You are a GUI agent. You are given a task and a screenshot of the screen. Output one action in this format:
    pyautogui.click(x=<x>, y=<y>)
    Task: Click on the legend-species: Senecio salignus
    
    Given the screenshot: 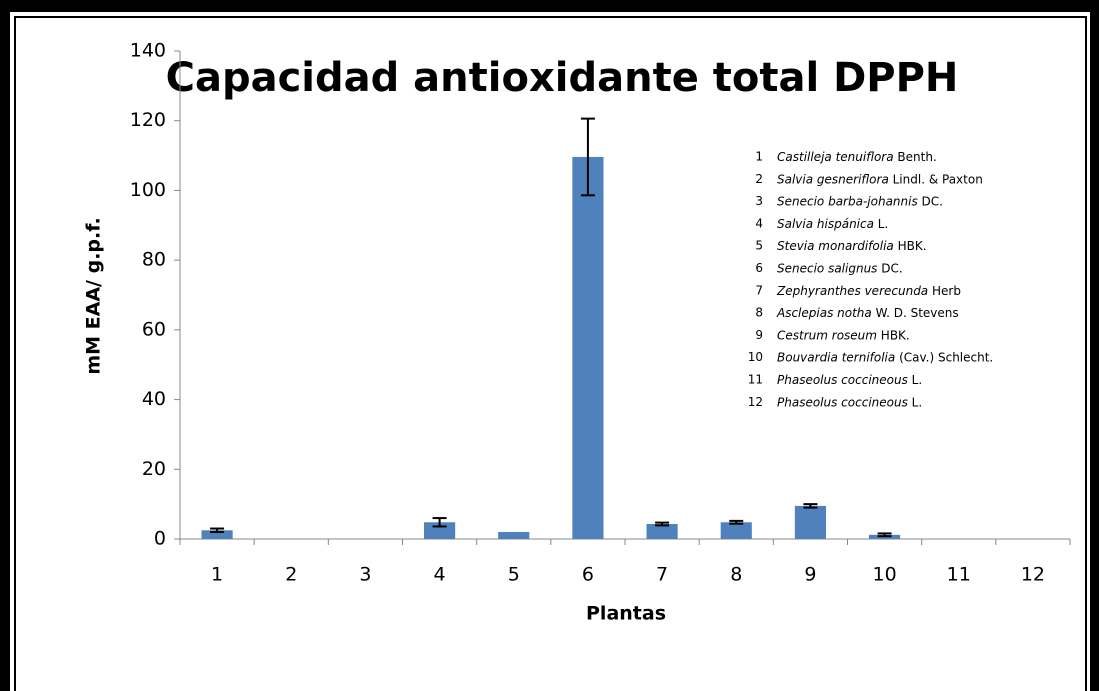 What is the action you would take?
    pyautogui.click(x=827, y=268)
    